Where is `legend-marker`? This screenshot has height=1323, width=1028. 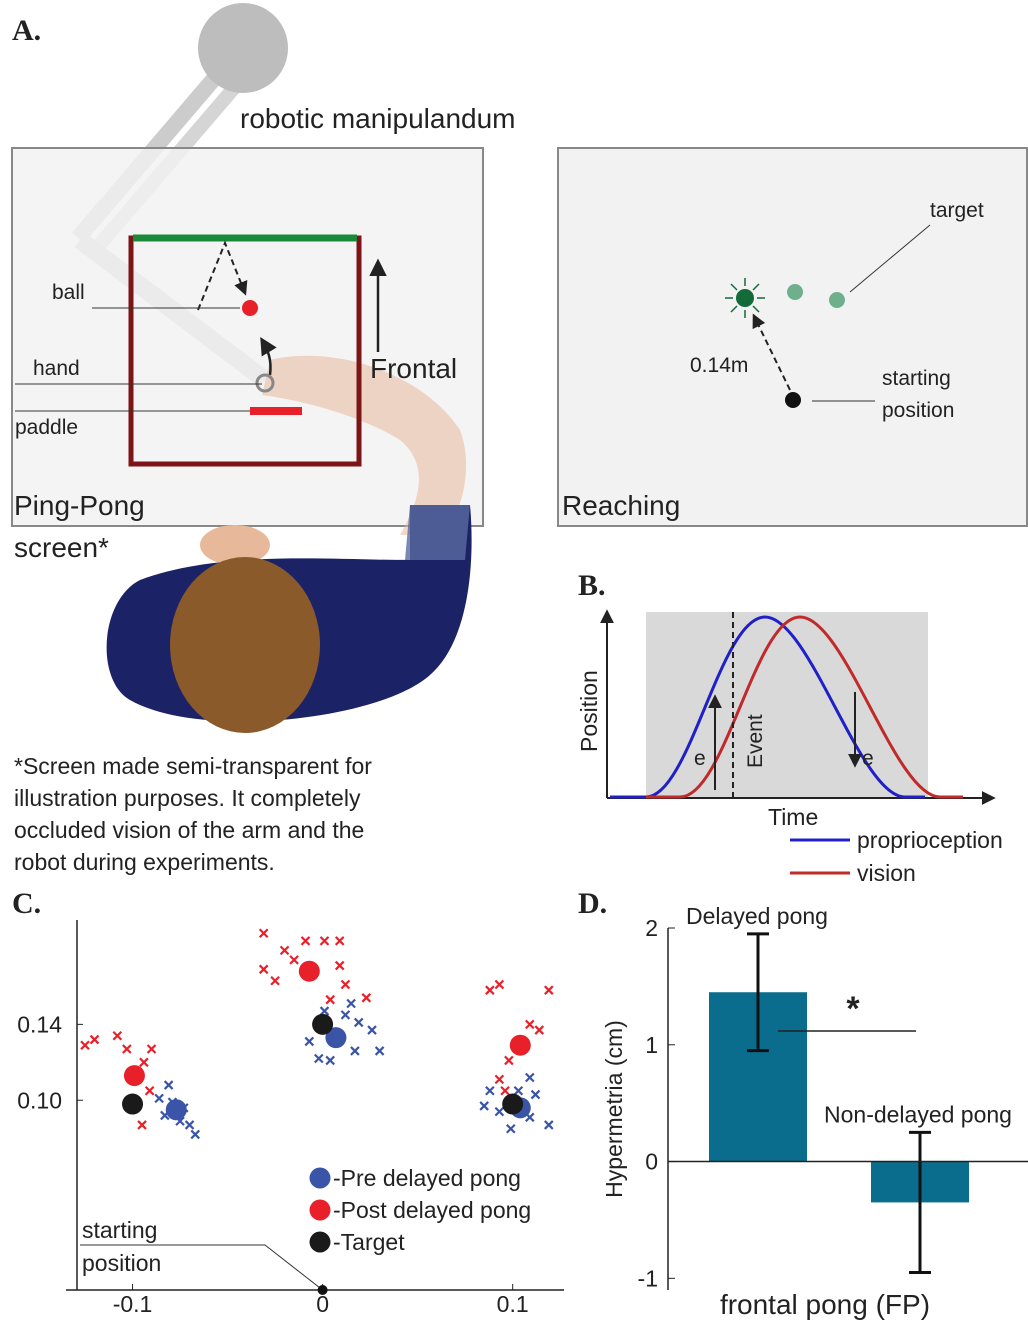
legend-marker is located at coordinates (320, 1242).